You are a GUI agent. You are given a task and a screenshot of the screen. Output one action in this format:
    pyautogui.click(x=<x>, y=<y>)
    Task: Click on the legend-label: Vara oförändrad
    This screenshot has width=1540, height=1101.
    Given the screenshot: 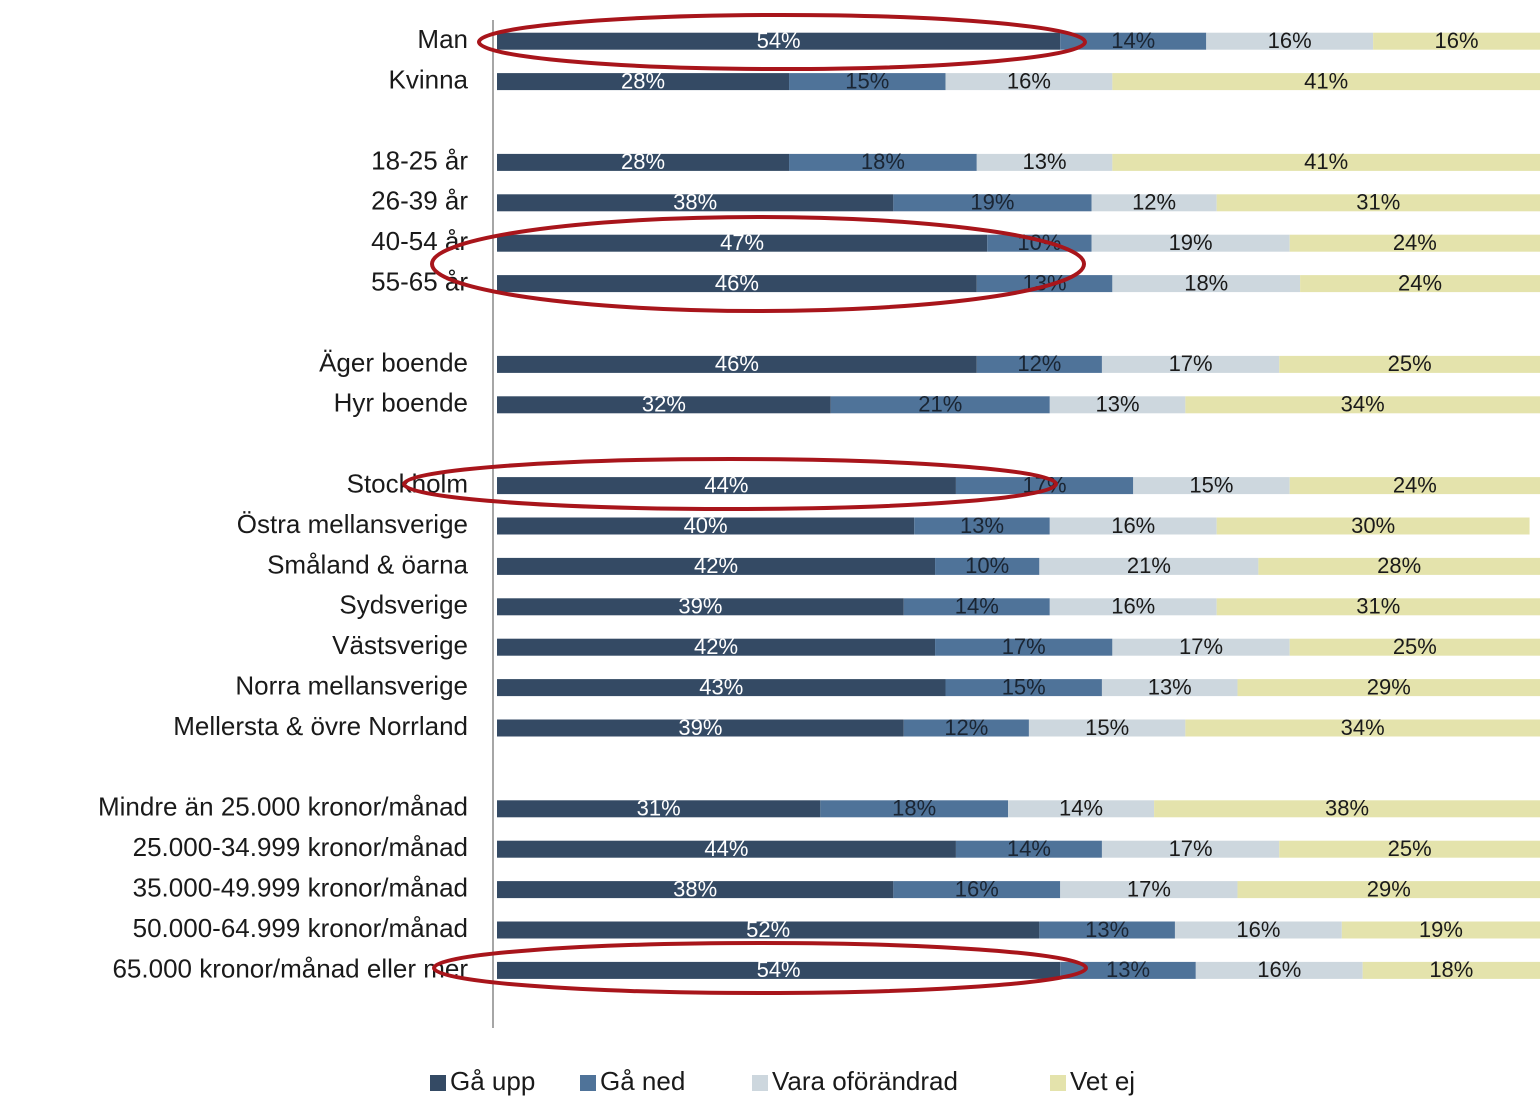 What is the action you would take?
    pyautogui.click(x=865, y=1081)
    